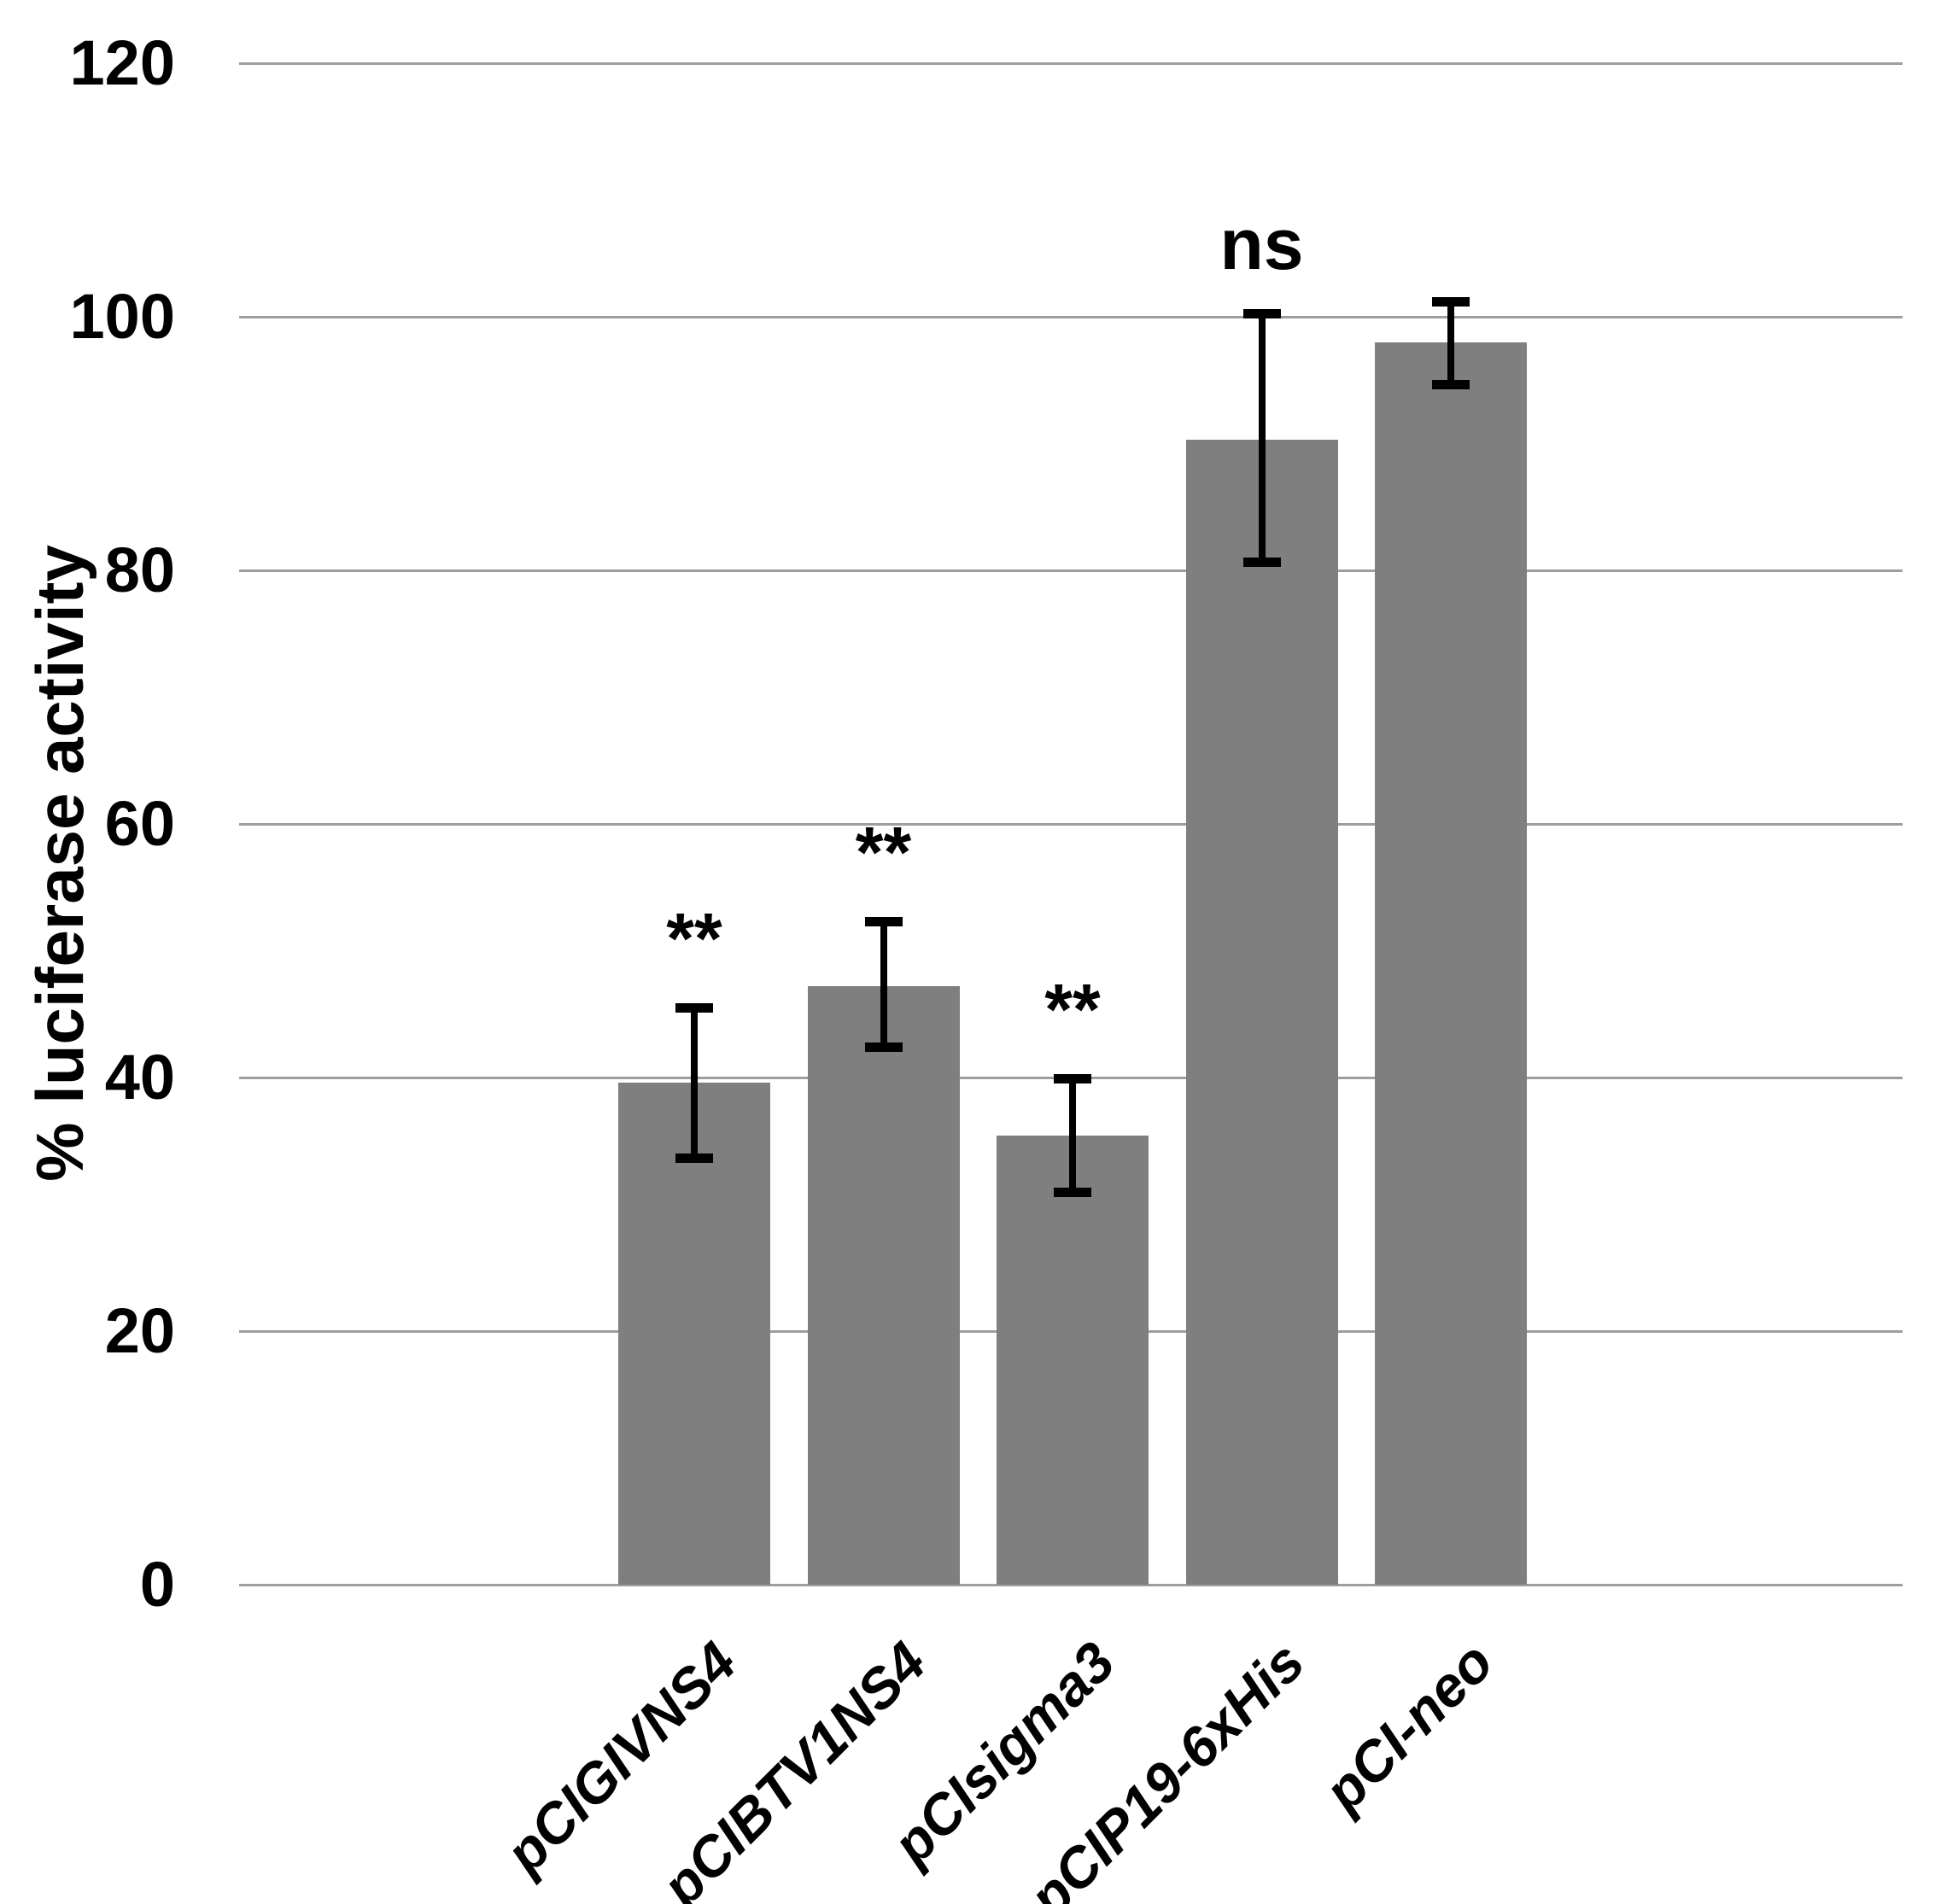  I want to click on significance-label: ns, so click(1261, 243).